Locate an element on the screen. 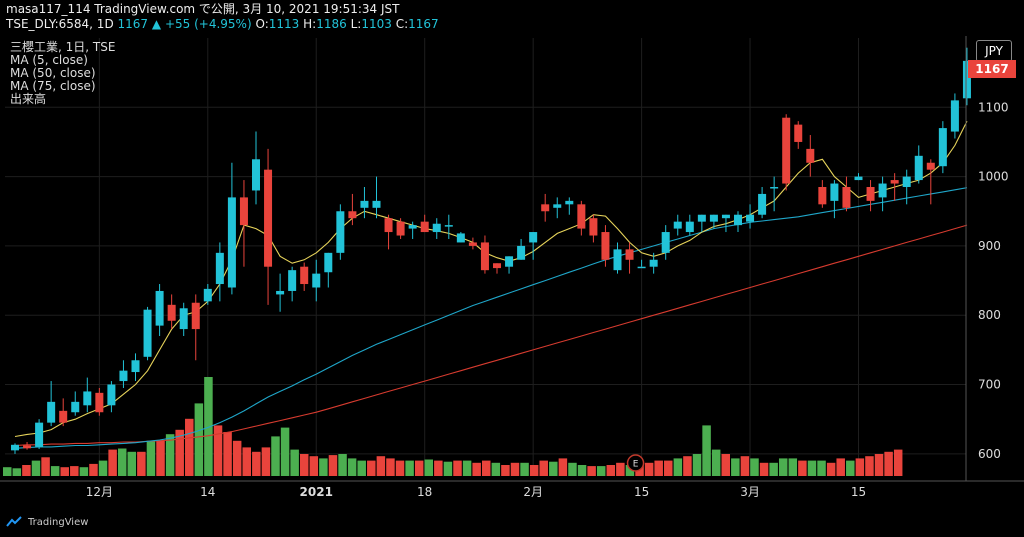  legend-ma50: MA (50, close) is located at coordinates (53, 73).